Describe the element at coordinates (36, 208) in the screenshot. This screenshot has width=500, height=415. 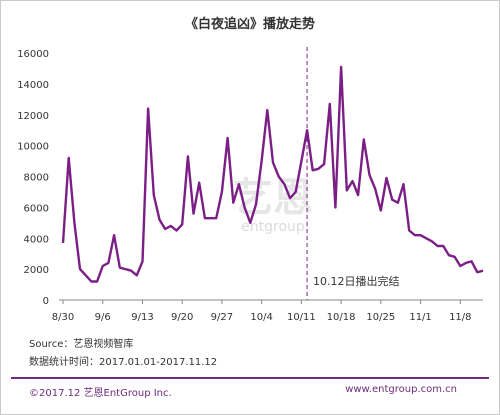
I see `y-tick-label: 6000` at that location.